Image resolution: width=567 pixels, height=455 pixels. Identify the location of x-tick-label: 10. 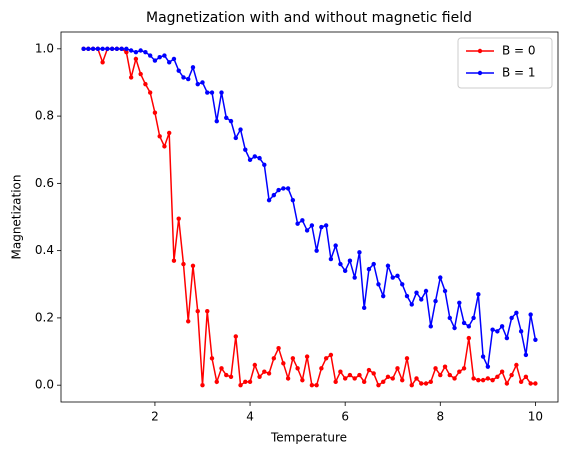
(535, 417).